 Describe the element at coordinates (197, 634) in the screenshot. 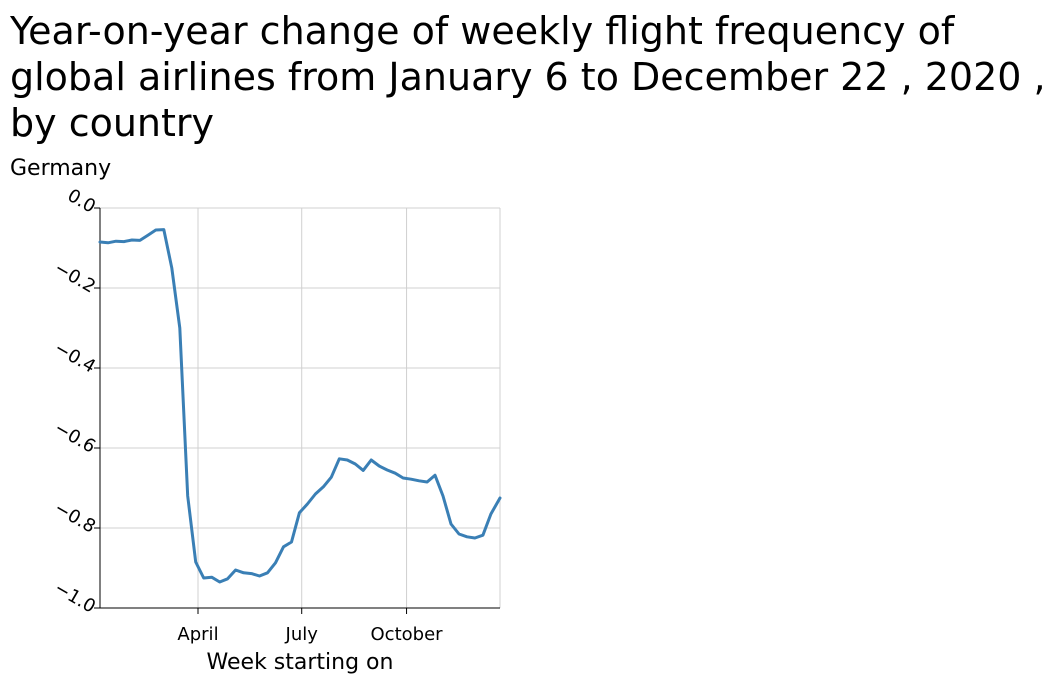

I see `x-tick-label: April` at that location.